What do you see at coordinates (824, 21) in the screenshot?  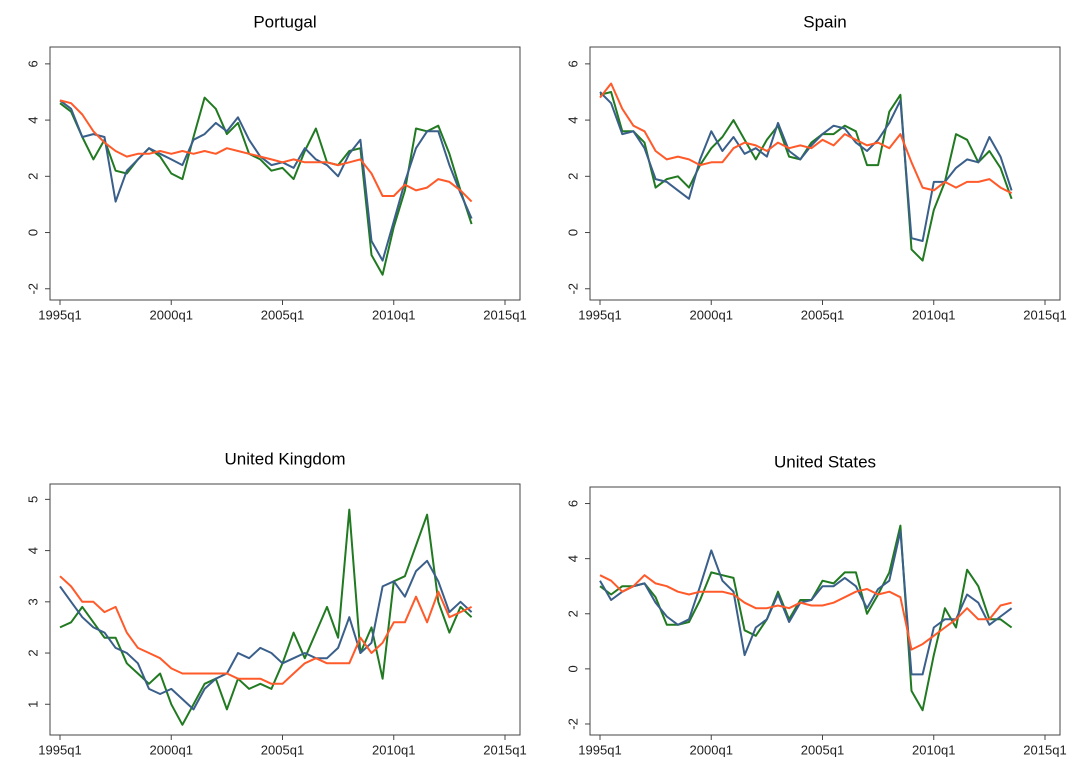 I see `panel-title: Spain` at bounding box center [824, 21].